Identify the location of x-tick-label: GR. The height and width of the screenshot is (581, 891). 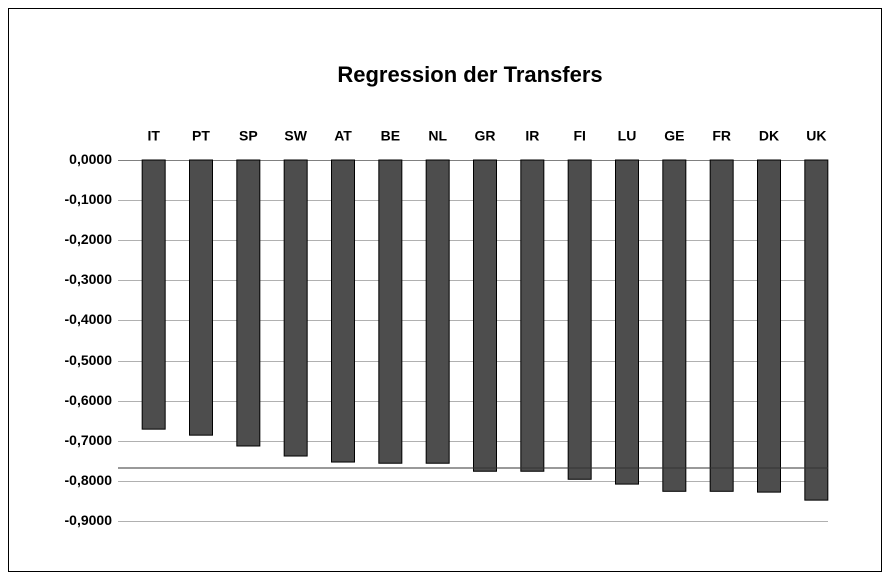
(485, 136).